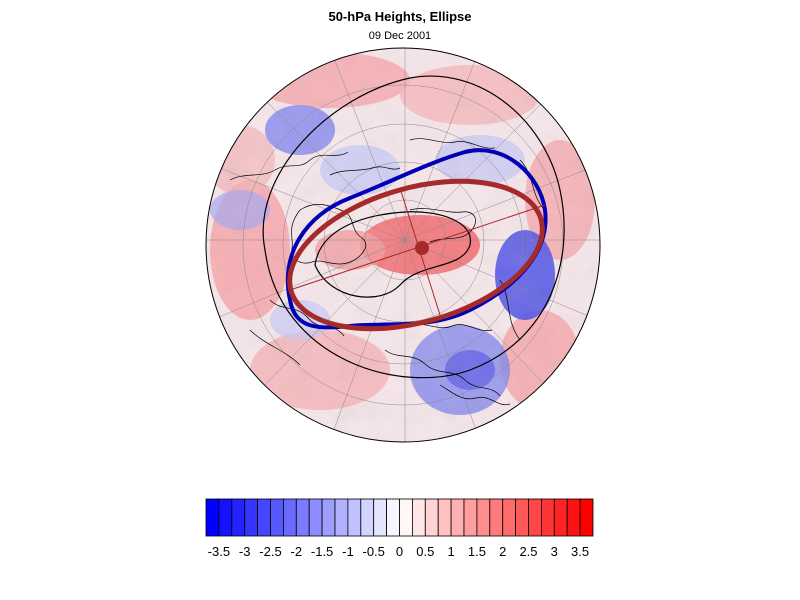 The height and width of the screenshot is (600, 800). I want to click on colorbar-labels: -3.5 -3 -2.5 -2 -1.5 -1 -0.5 0 0.5 1 1.5 2 2.5 3 3.5, so click(398, 551).